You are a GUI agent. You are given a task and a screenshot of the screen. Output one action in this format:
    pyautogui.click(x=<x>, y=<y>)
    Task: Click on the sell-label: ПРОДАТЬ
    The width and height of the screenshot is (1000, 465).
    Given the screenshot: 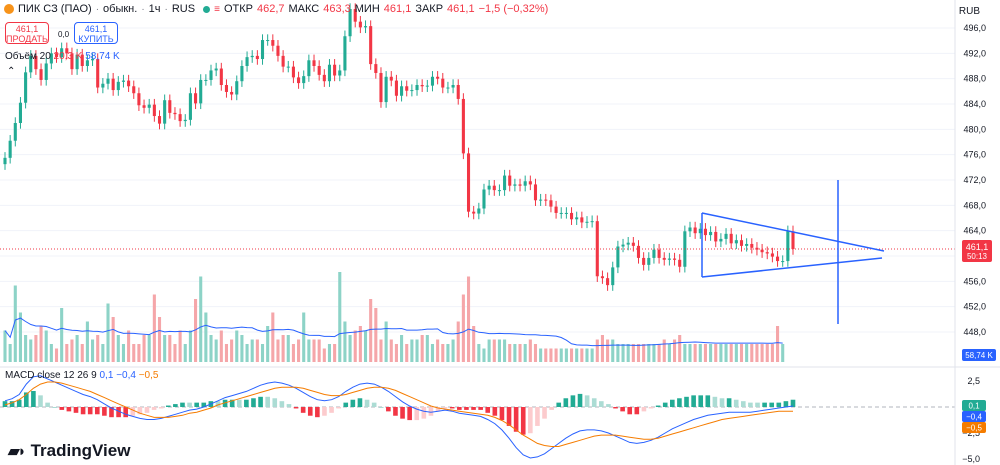 What is the action you would take?
    pyautogui.click(x=27, y=39)
    